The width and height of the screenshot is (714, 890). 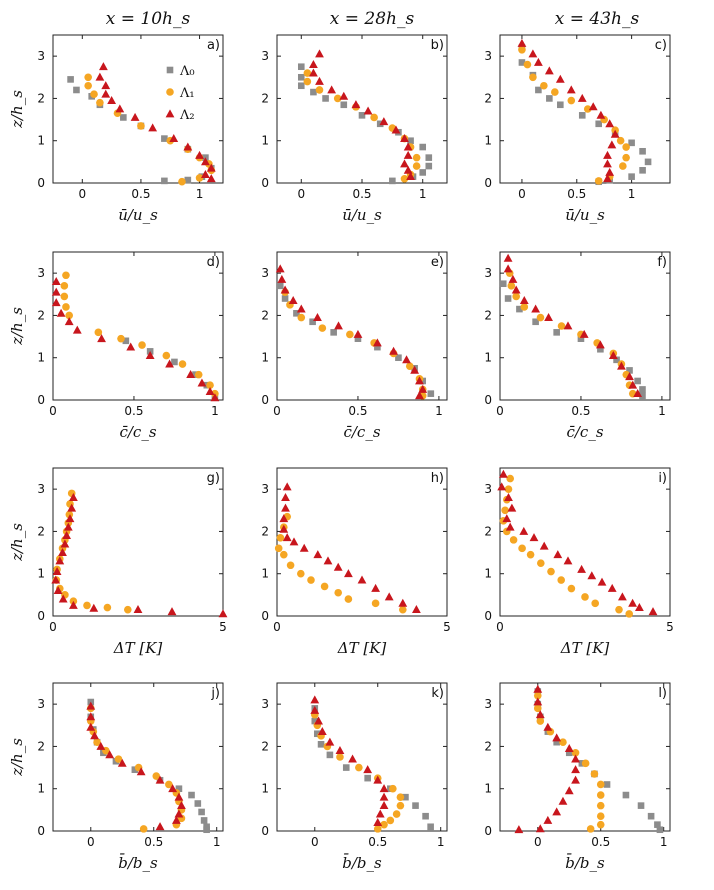 What do you see at coordinates (585, 215) in the screenshot?
I see `x-axis-label: ū/u_s` at bounding box center [585, 215].